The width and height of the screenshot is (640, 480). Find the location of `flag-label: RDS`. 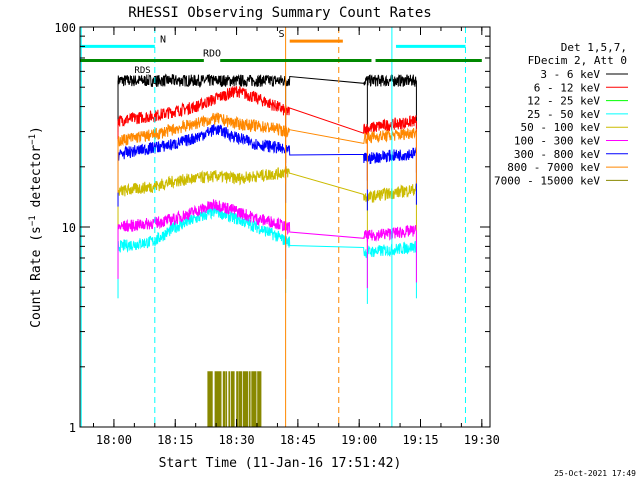

flag-label: RDS is located at coordinates (142, 71).